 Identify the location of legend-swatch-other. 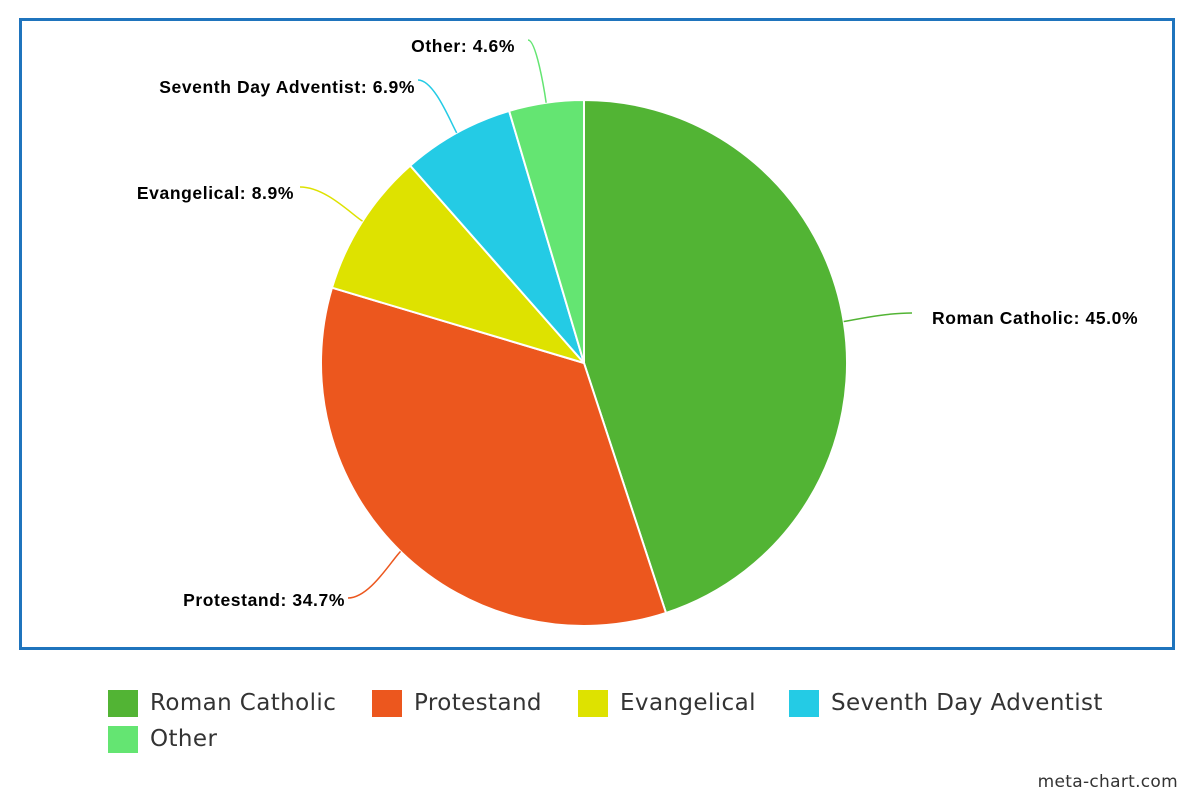
(123, 739).